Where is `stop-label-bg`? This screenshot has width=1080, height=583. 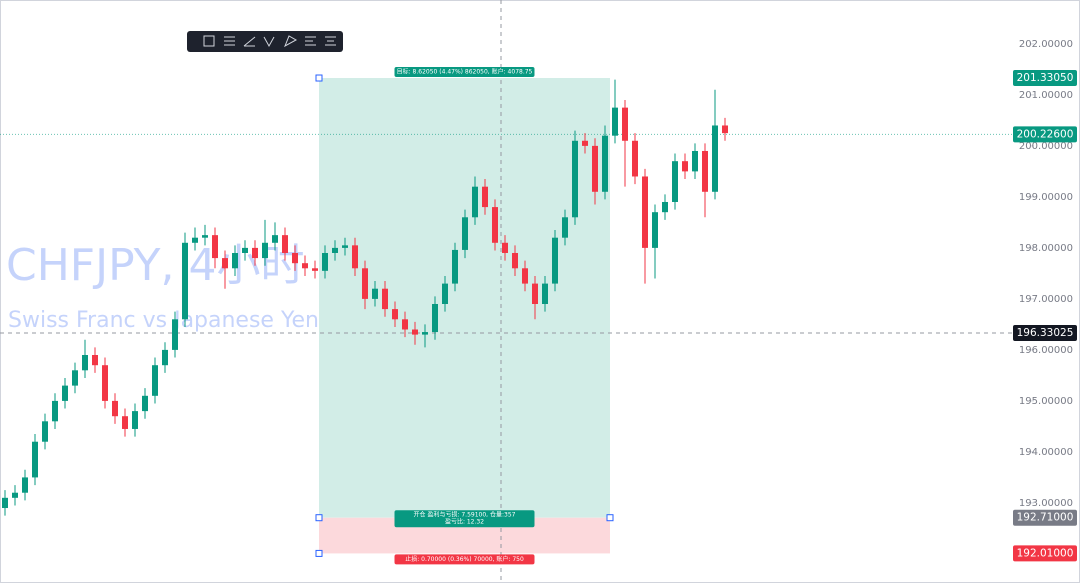
stop-label-bg is located at coordinates (464, 559).